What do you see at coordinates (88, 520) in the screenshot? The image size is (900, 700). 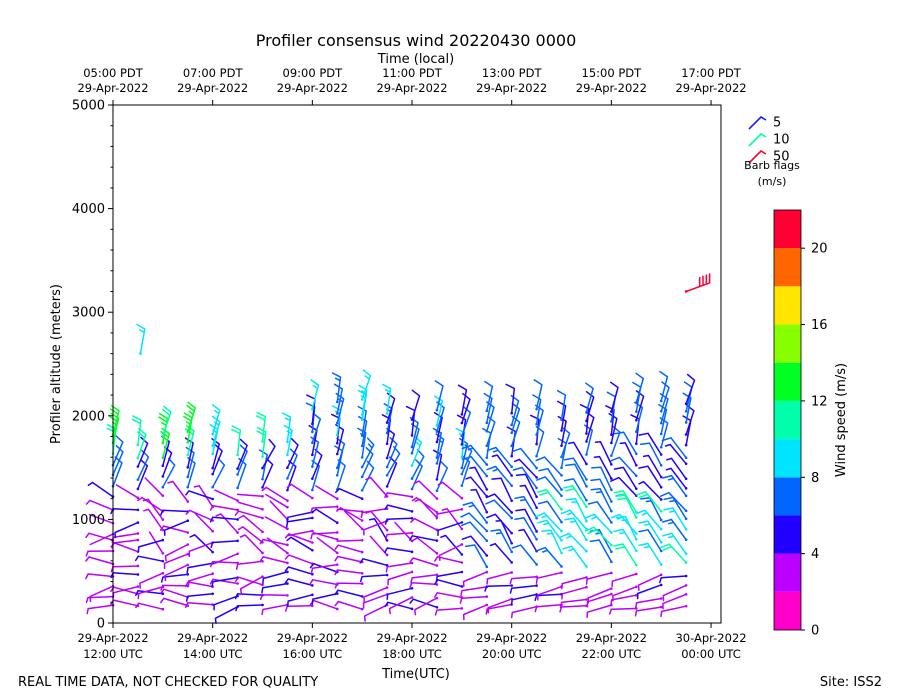 I see `y-tick-label: 1000` at bounding box center [88, 520].